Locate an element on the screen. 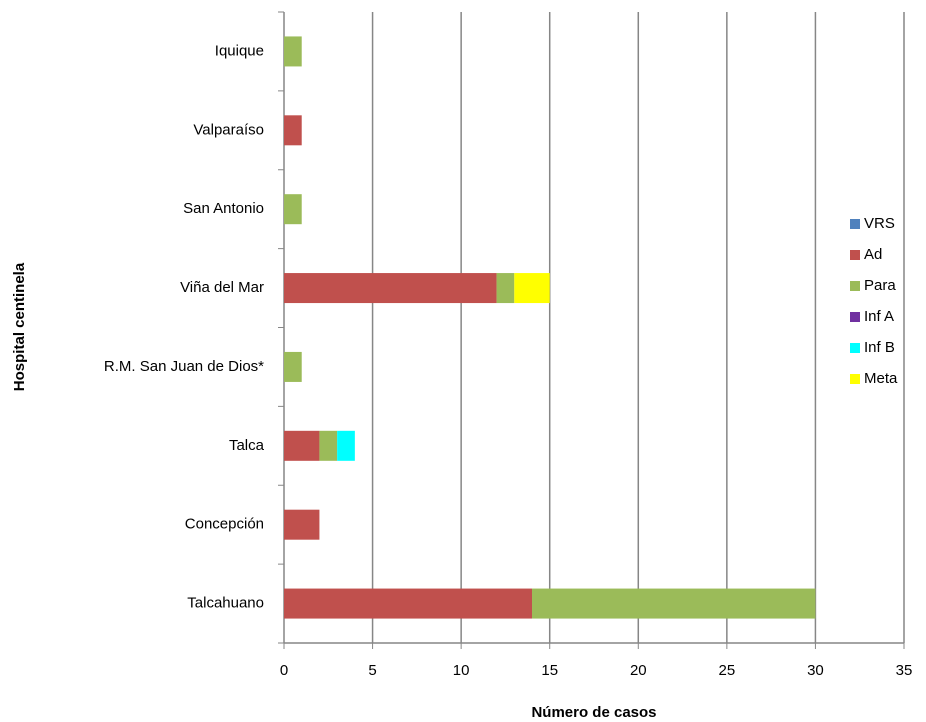 Image resolution: width=926 pixels, height=722 pixels. x-axis-title: Número de casos is located at coordinates (593, 712).